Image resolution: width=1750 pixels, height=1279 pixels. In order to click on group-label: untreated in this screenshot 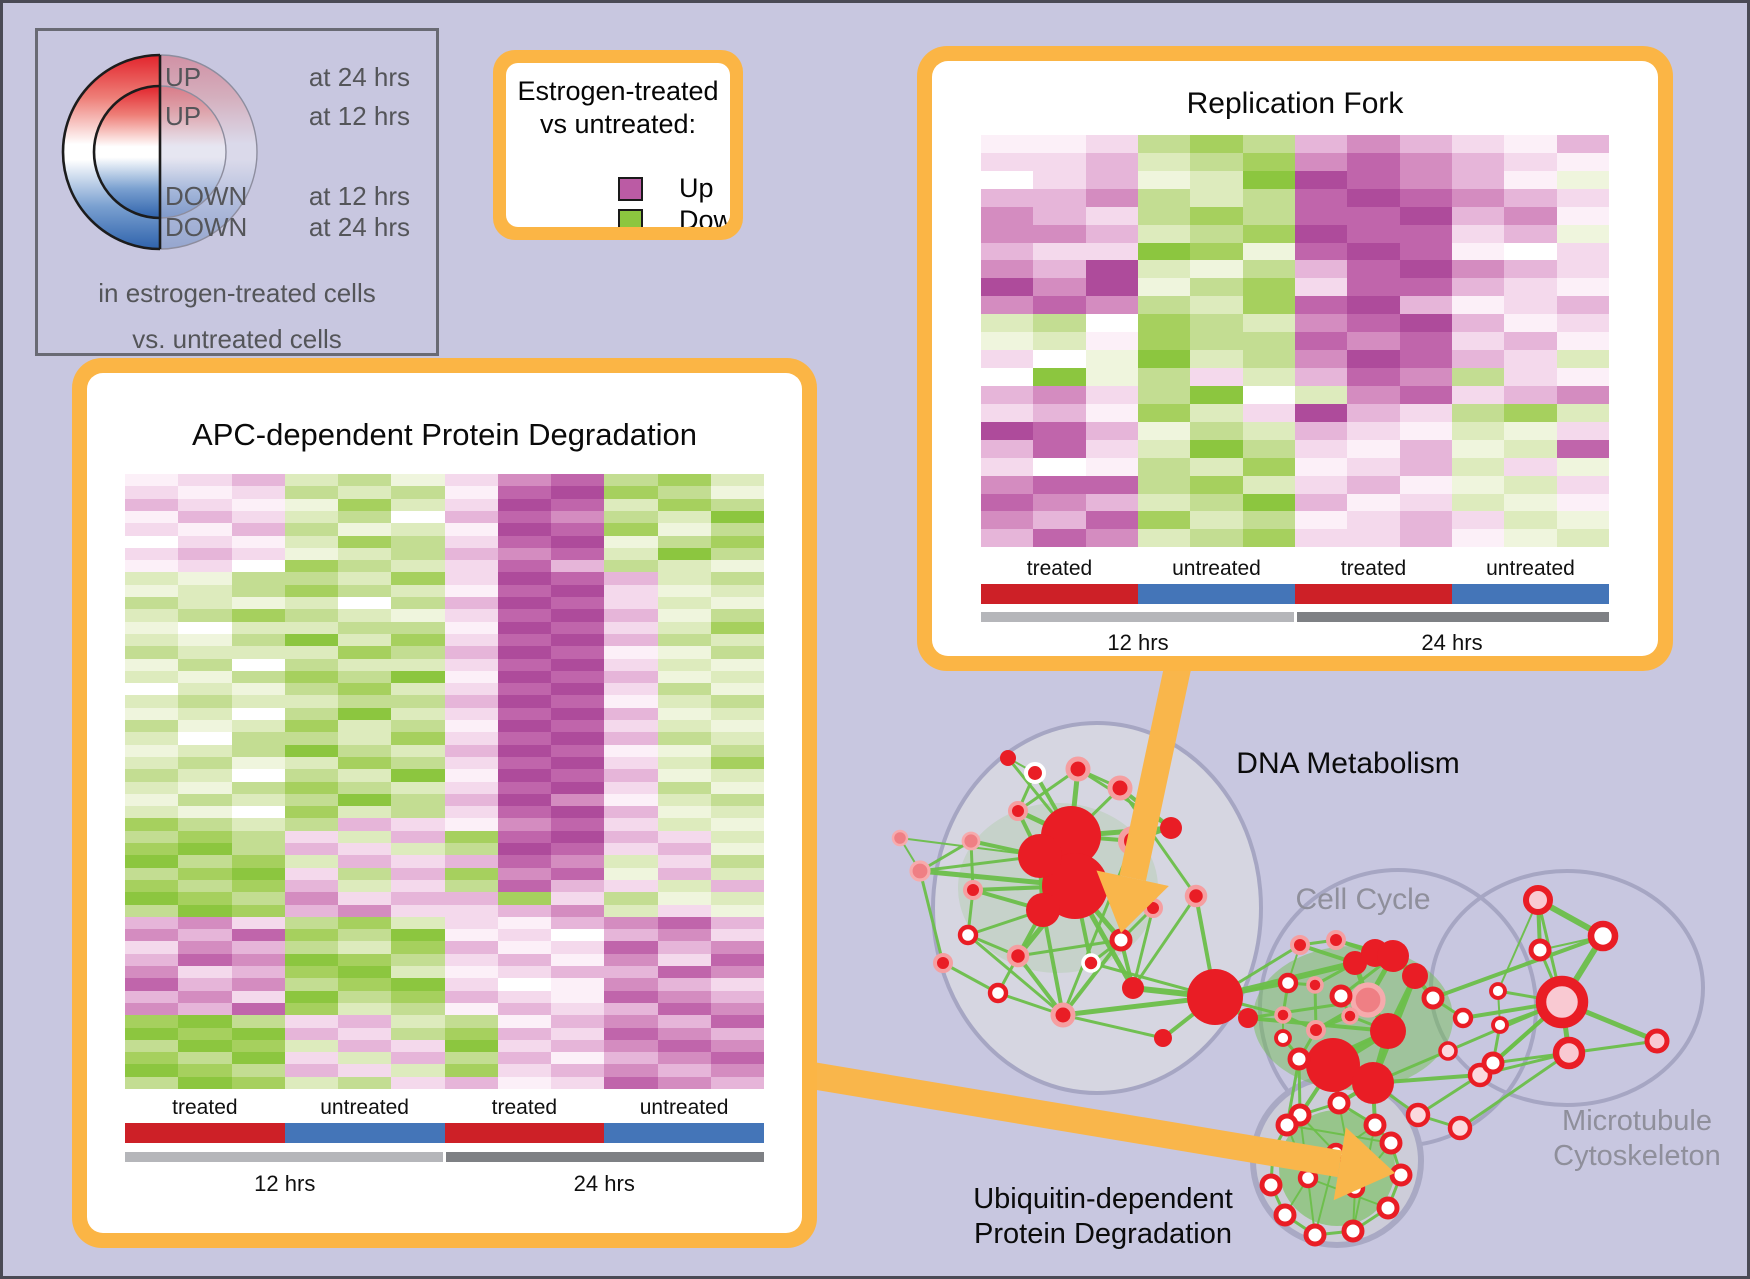, I will do `click(1530, 569)`.